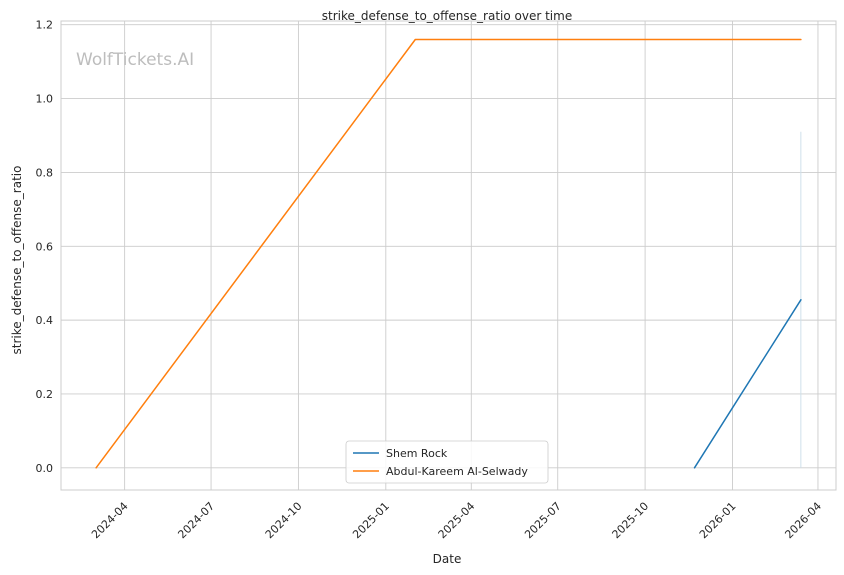 The width and height of the screenshot is (844, 575). I want to click on y-tick-labels: 0.0 0.2 0.4 0.6 0.8 1.0 1.2, so click(45, 247).